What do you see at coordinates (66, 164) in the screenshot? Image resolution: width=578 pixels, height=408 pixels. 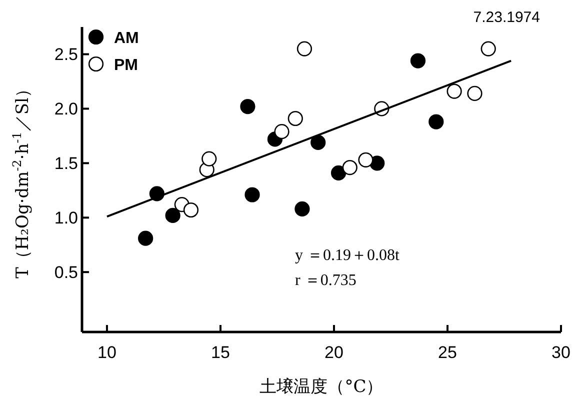 I see `y-tick-label: 1.5` at bounding box center [66, 164].